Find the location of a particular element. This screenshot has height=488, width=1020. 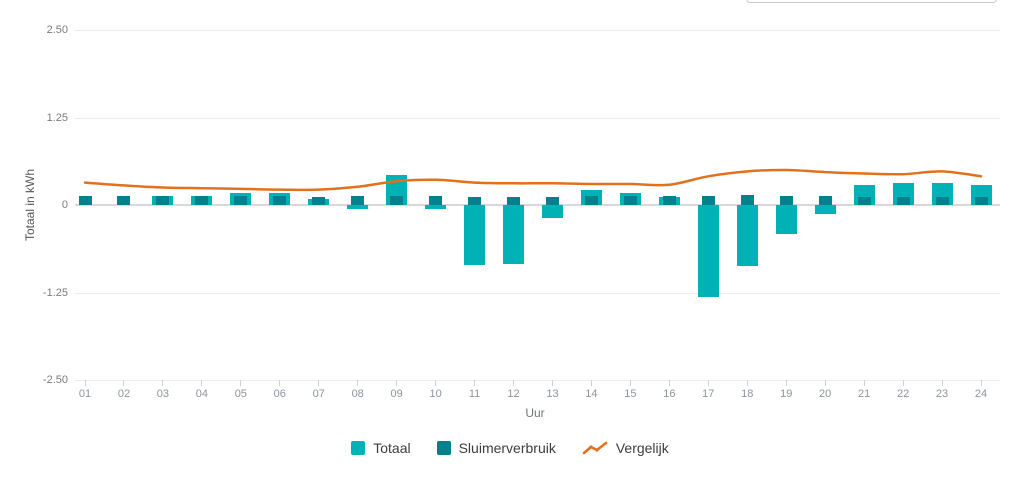

sluimerverbruik-swatch-icon is located at coordinates (443, 448).